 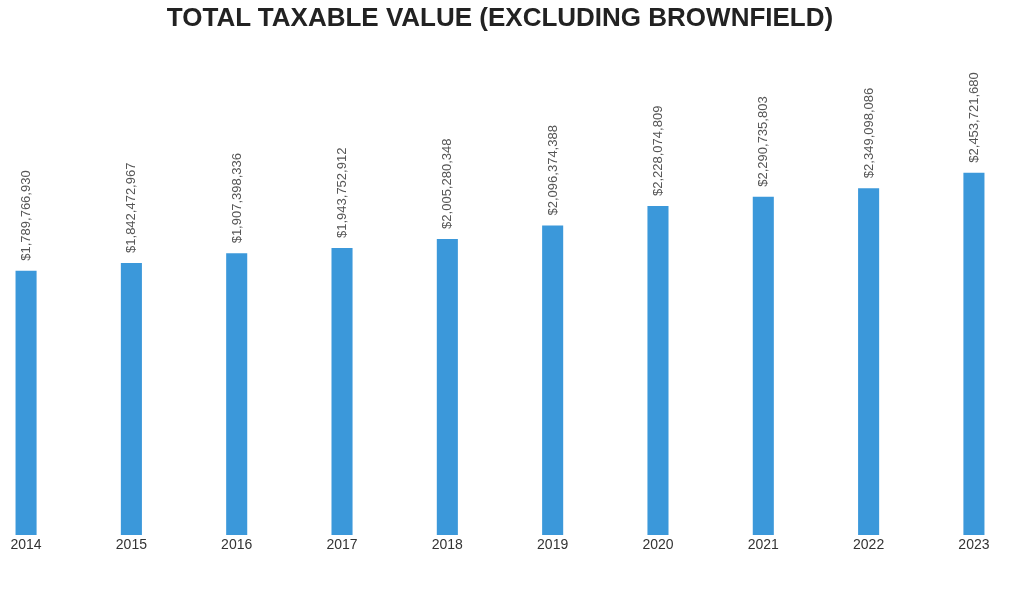 I want to click on x-tick-label: 2017, so click(x=342, y=543).